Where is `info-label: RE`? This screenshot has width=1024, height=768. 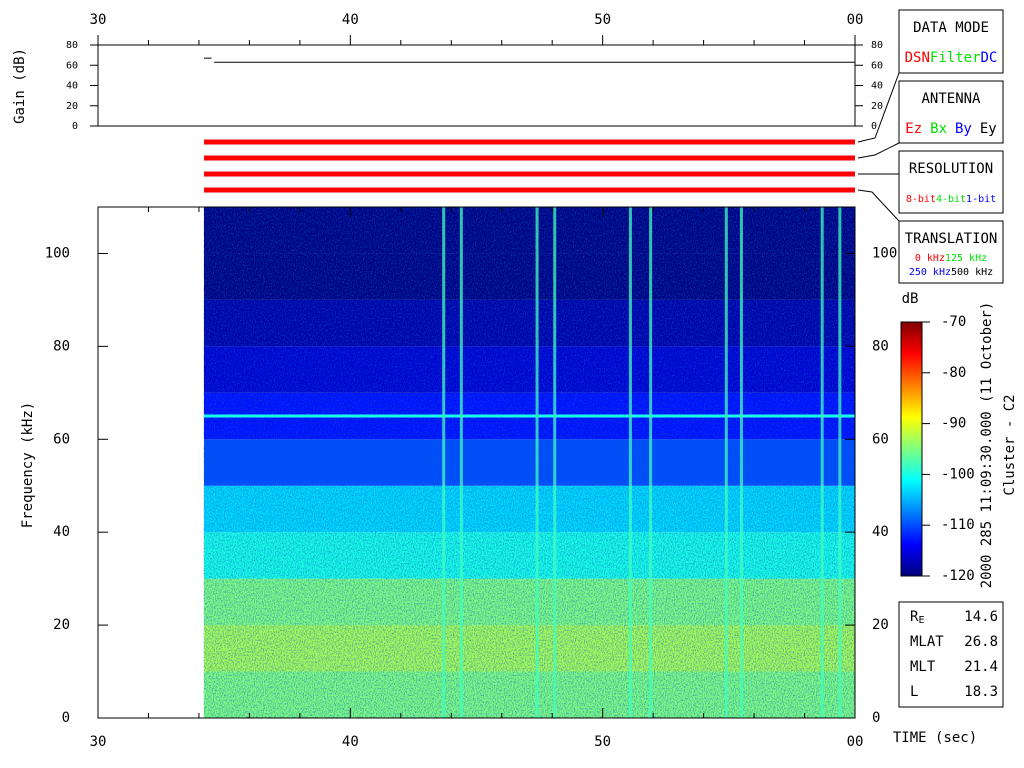 info-label: RE is located at coordinates (917, 617).